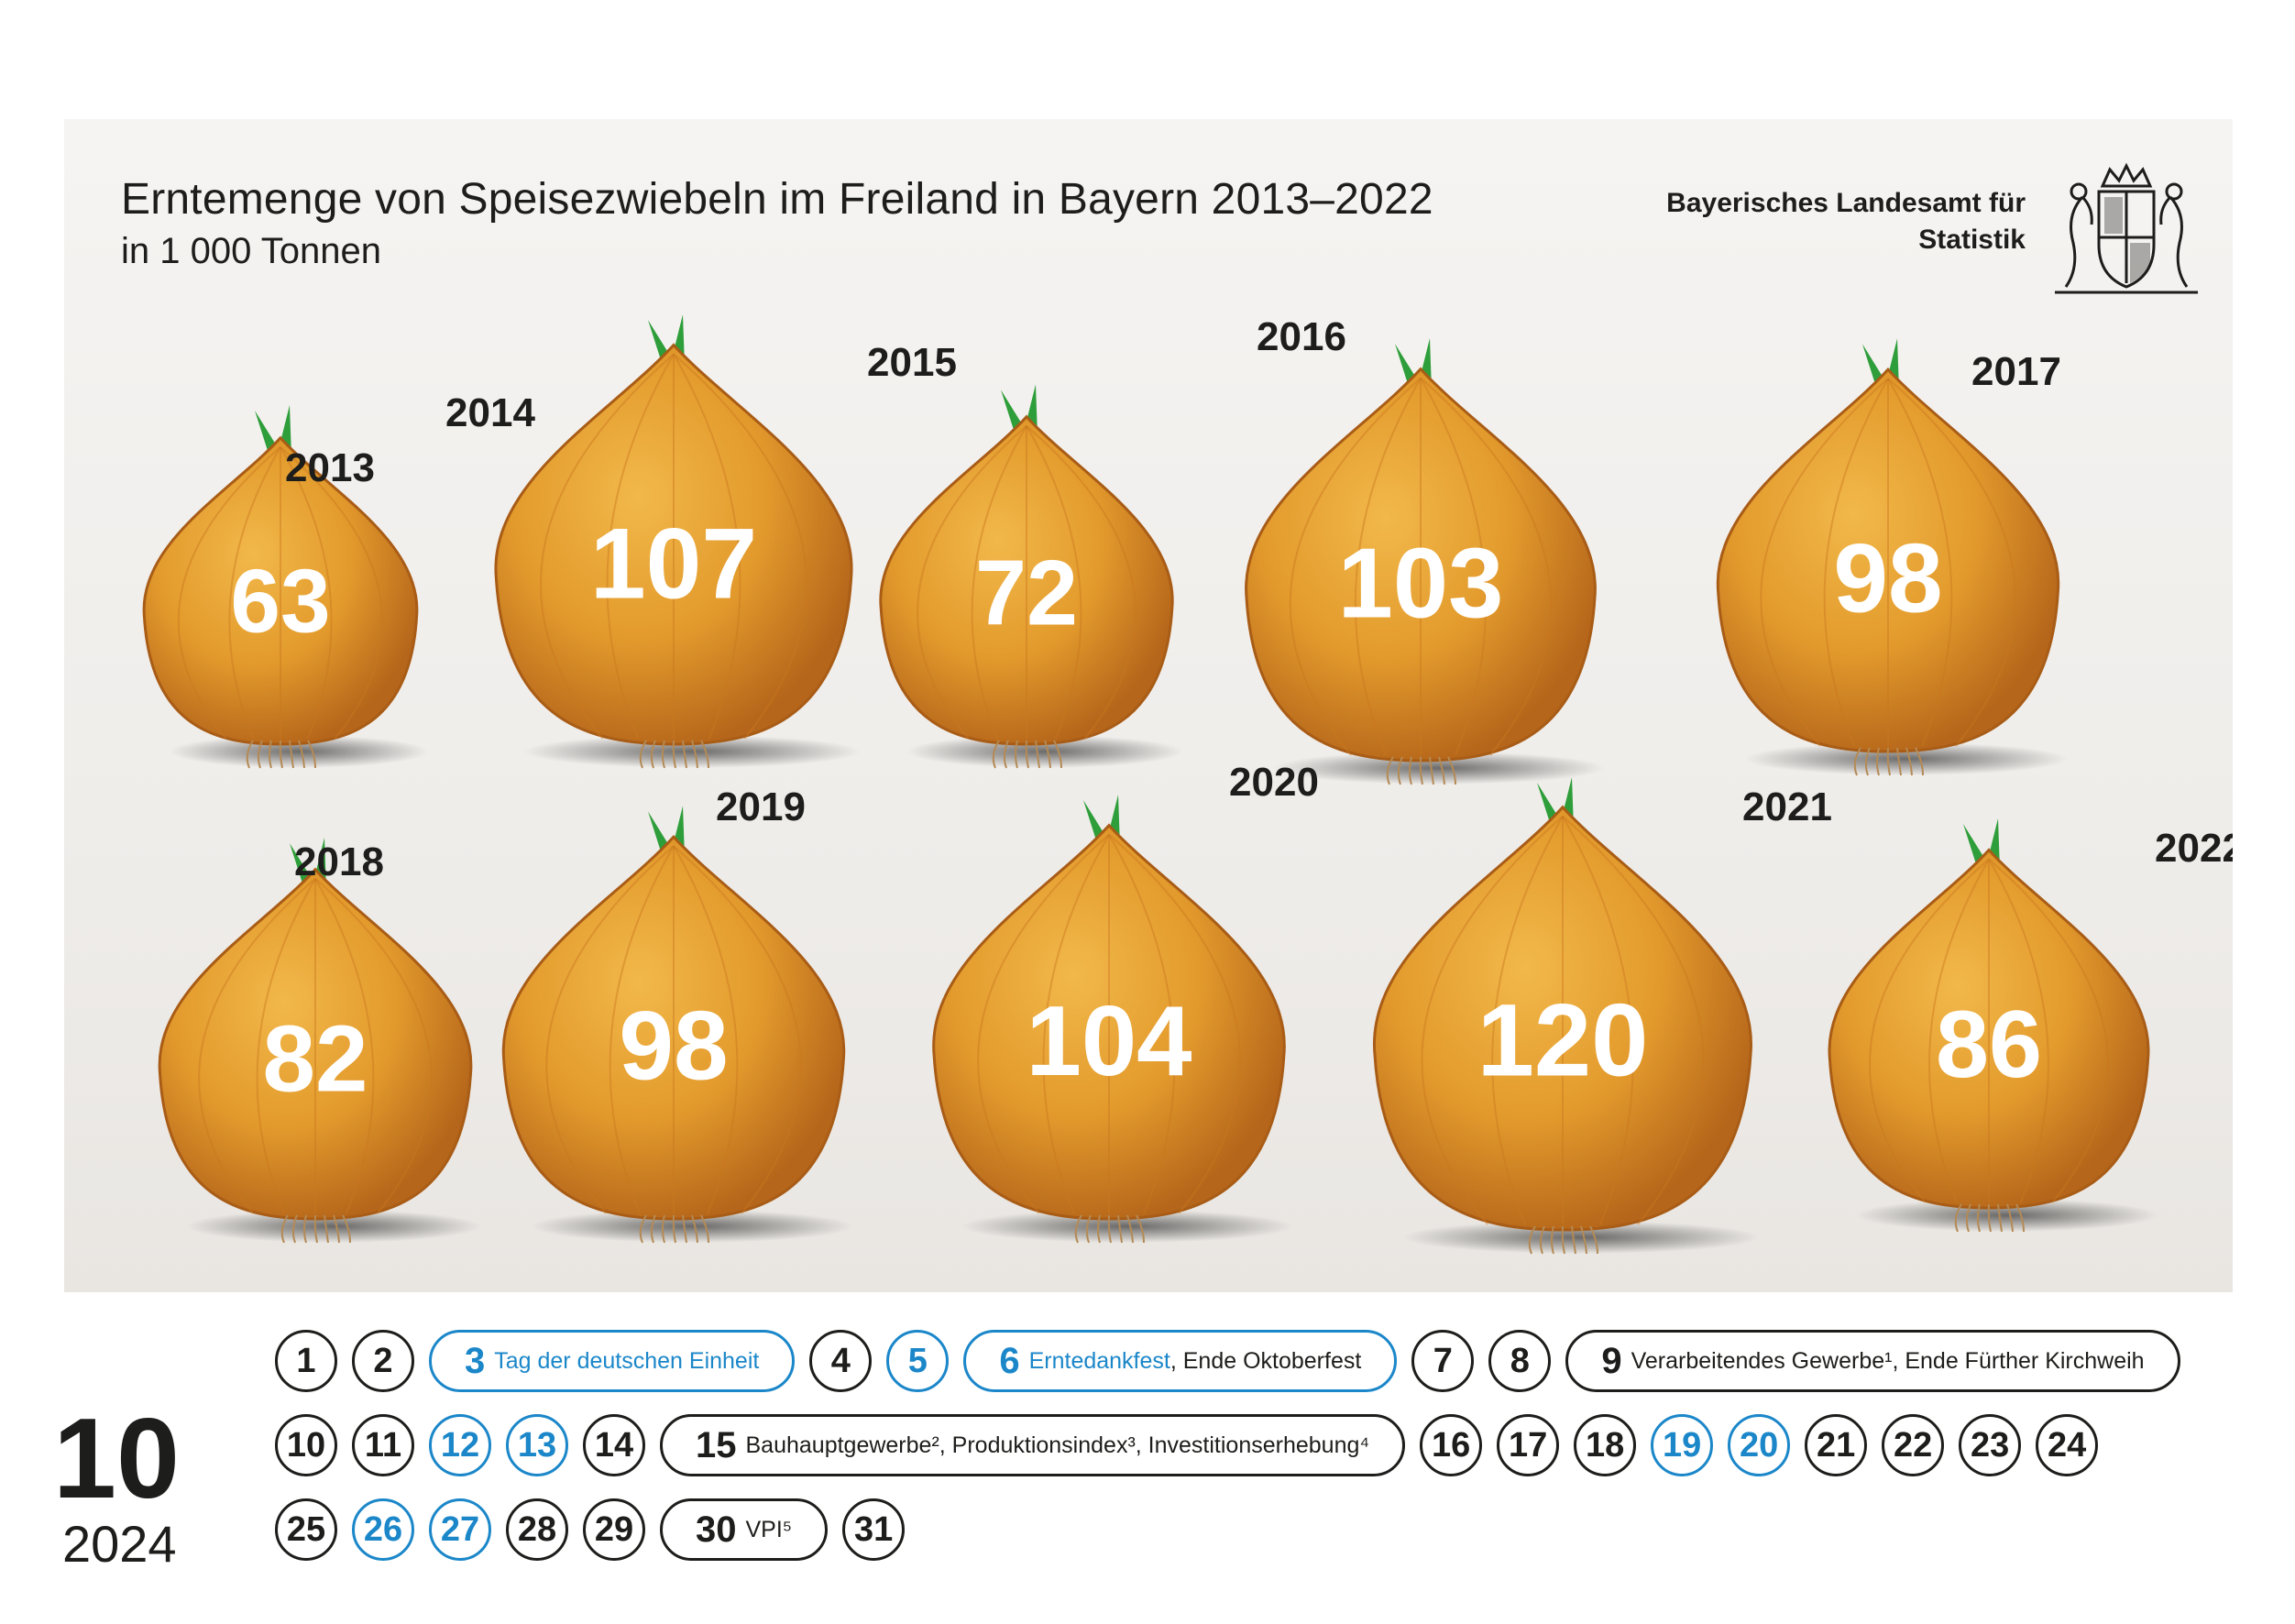  What do you see at coordinates (383, 1445) in the screenshot?
I see `calendar-day: 11` at bounding box center [383, 1445].